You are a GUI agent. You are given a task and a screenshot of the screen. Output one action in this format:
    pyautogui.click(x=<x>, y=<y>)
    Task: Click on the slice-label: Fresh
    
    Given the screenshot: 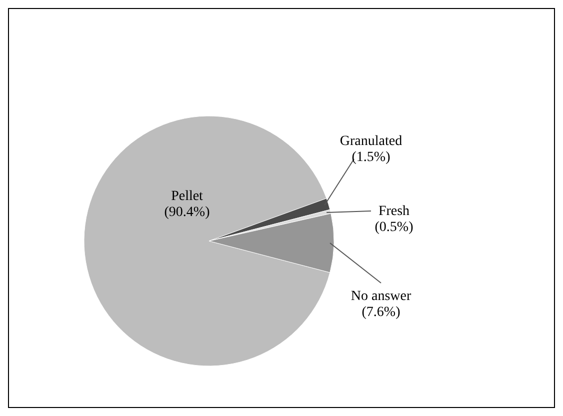 What is the action you would take?
    pyautogui.click(x=394, y=211)
    